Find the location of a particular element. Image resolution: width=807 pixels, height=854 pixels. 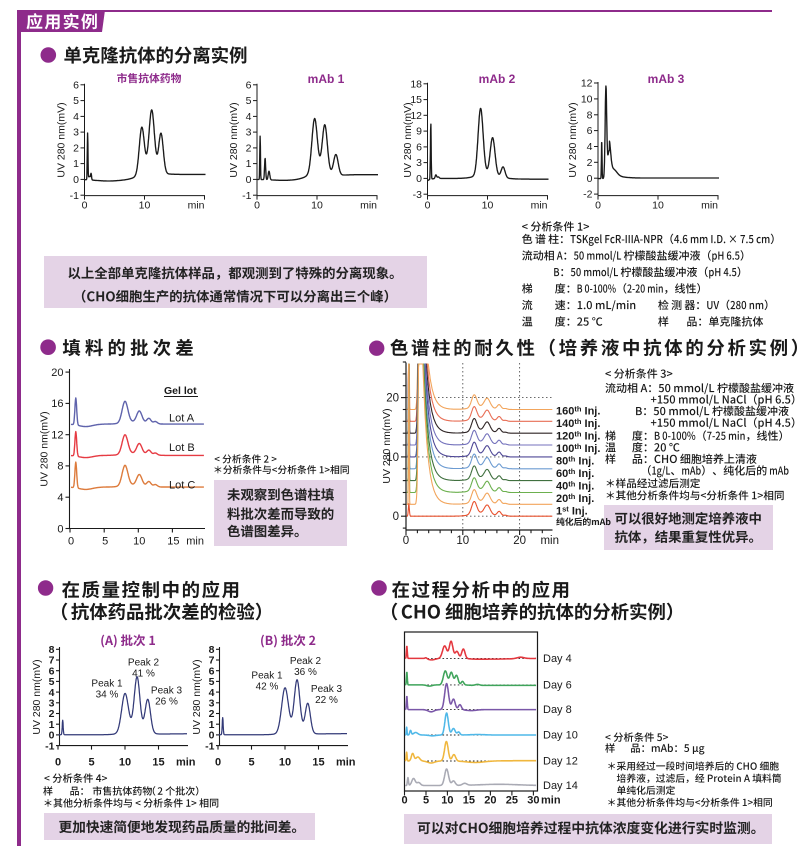

svg-text: 80th Inj. is located at coordinates (575, 460).